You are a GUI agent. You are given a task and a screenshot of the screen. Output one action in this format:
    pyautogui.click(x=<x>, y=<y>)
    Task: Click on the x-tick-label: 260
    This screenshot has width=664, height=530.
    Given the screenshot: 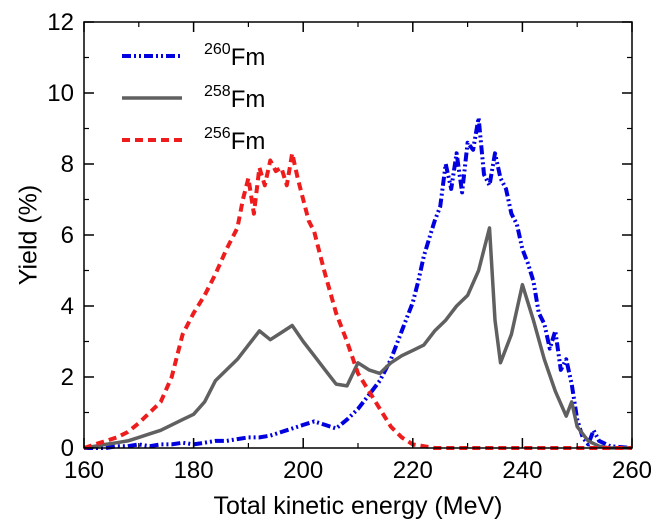 What is the action you would take?
    pyautogui.click(x=632, y=470)
    